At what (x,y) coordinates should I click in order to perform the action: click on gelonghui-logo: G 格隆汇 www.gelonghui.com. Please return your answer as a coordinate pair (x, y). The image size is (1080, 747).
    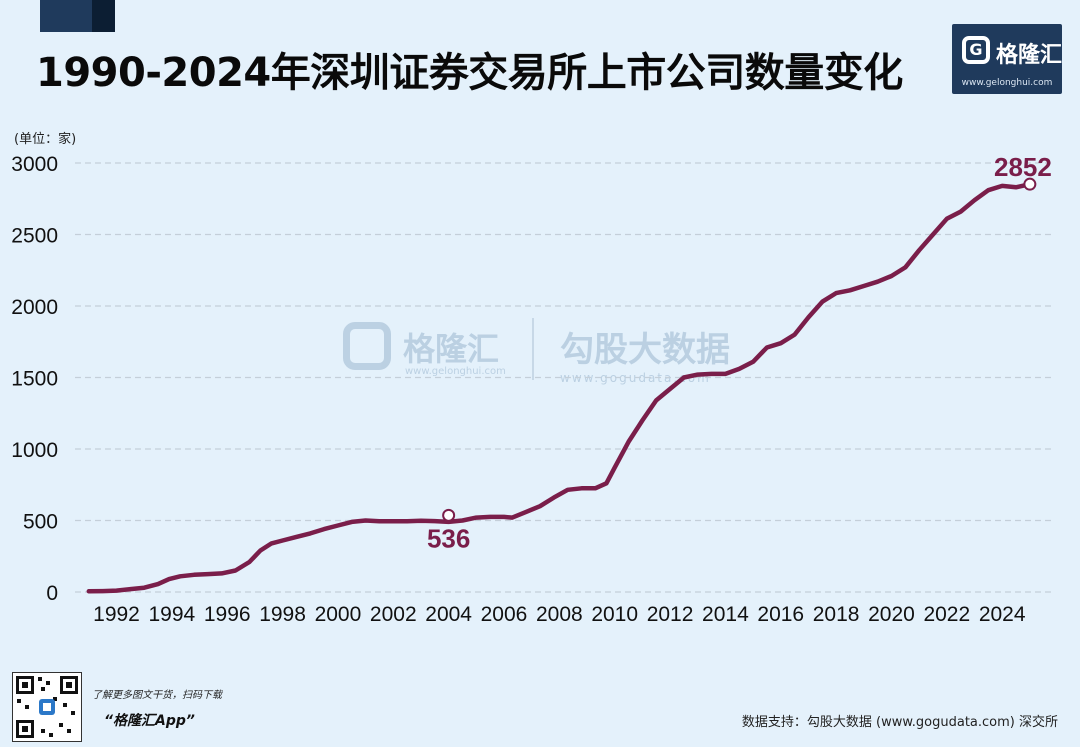
    Looking at the image, I should click on (1007, 59).